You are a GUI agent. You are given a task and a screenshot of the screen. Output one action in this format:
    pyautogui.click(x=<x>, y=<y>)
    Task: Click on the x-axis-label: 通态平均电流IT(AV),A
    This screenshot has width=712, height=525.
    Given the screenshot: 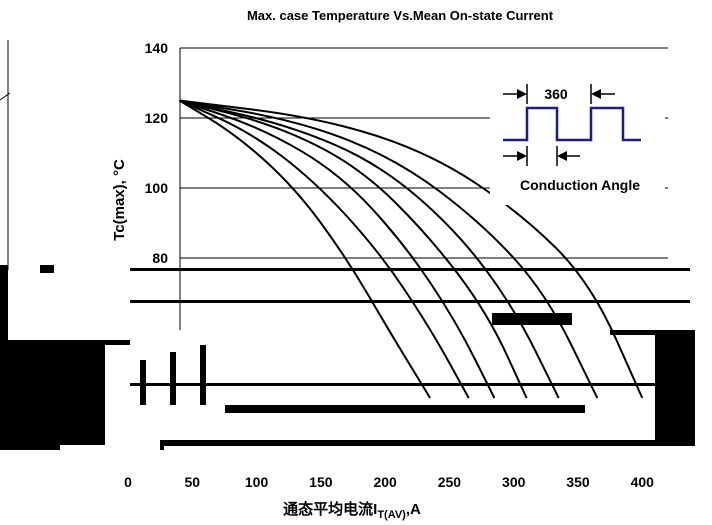 What is the action you would take?
    pyautogui.click(x=352, y=510)
    